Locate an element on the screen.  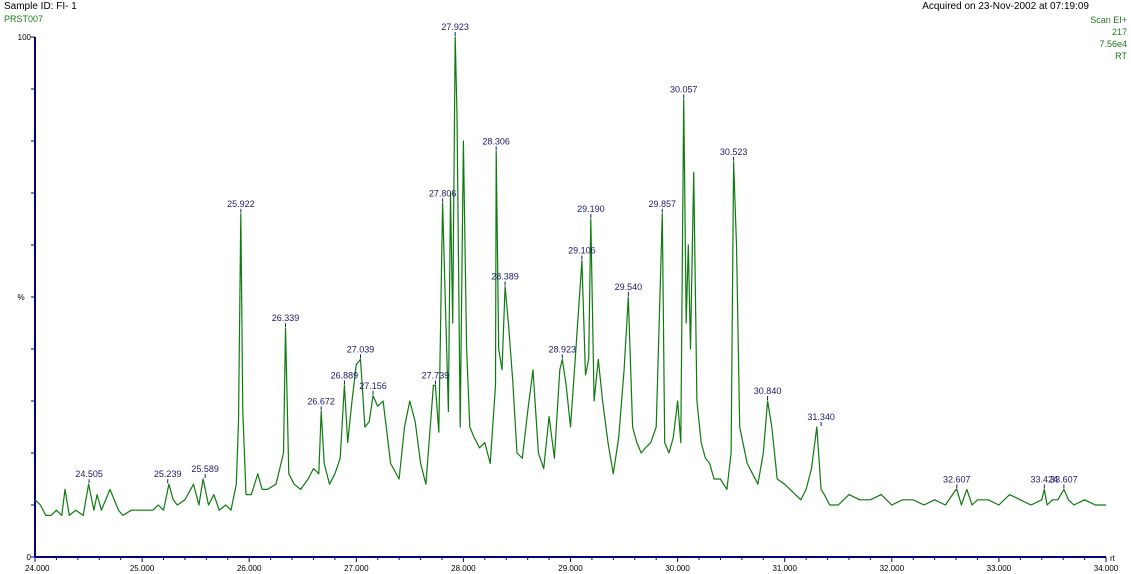
peak-label: 24.505 is located at coordinates (89, 474).